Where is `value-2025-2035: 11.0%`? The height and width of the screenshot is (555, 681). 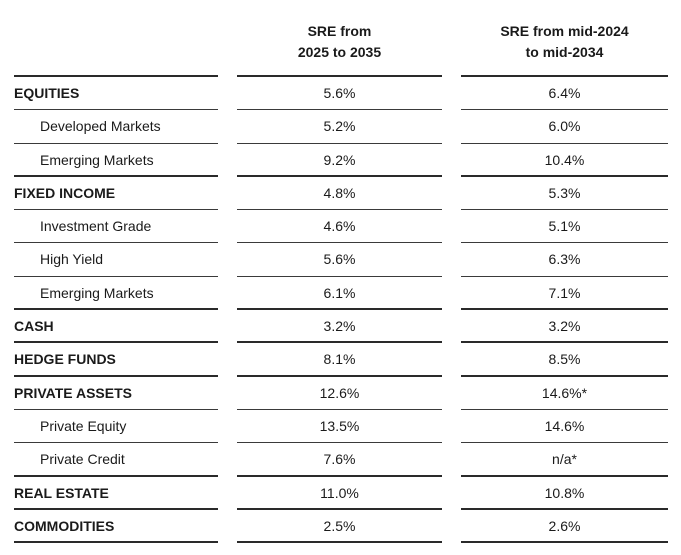 value-2025-2035: 11.0% is located at coordinates (339, 492).